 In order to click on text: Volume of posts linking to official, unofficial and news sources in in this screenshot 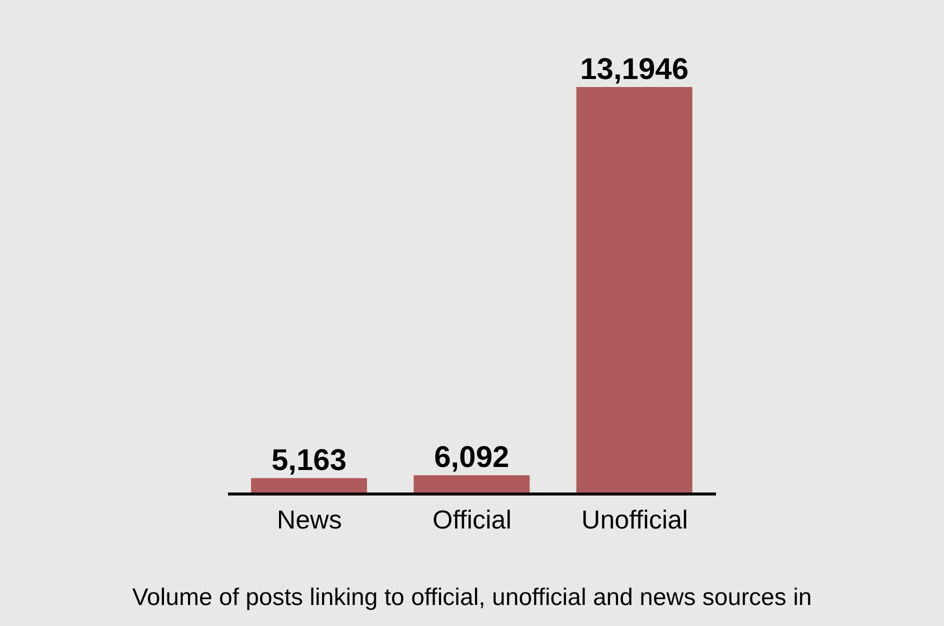, I will do `click(472, 598)`.